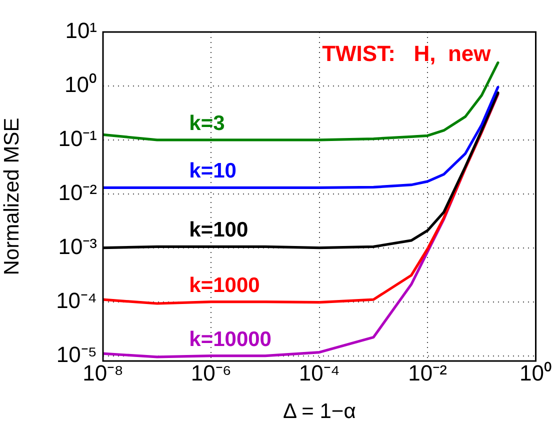  I want to click on y-tick-label: 10¹, so click(81, 31).